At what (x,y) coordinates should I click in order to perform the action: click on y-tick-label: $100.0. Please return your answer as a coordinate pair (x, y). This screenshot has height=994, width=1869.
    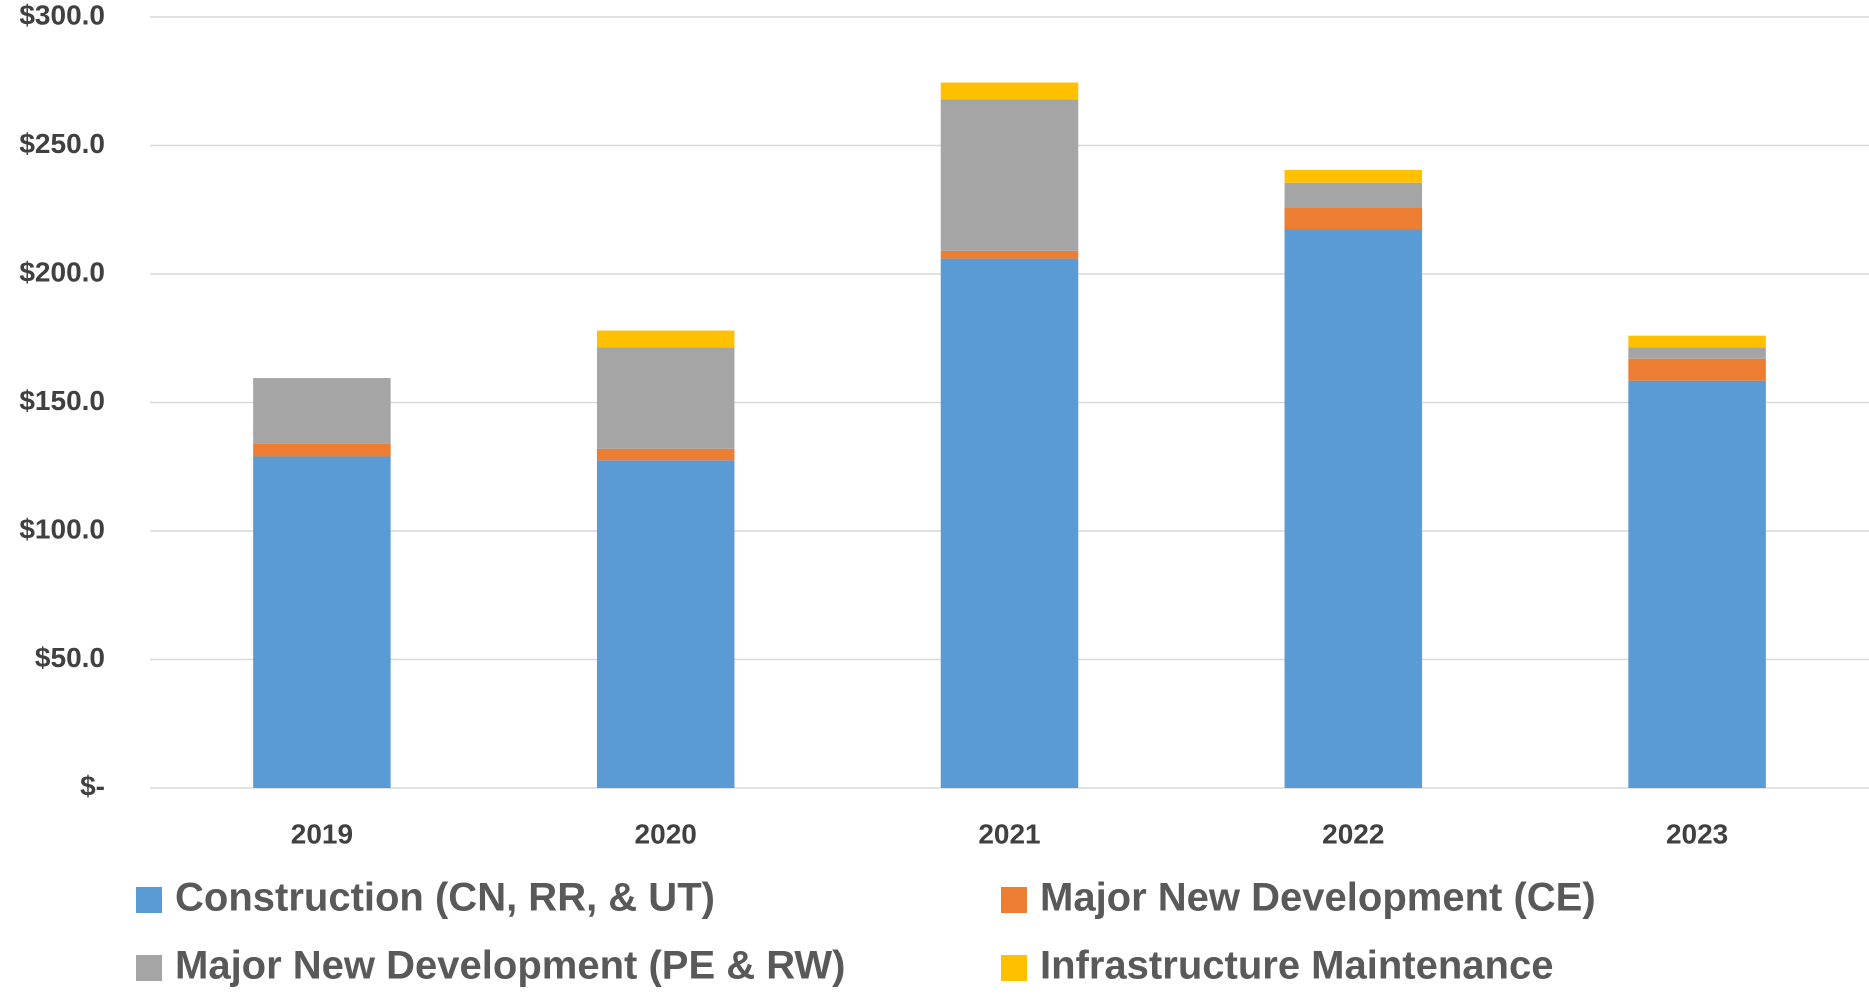
    Looking at the image, I should click on (62, 528).